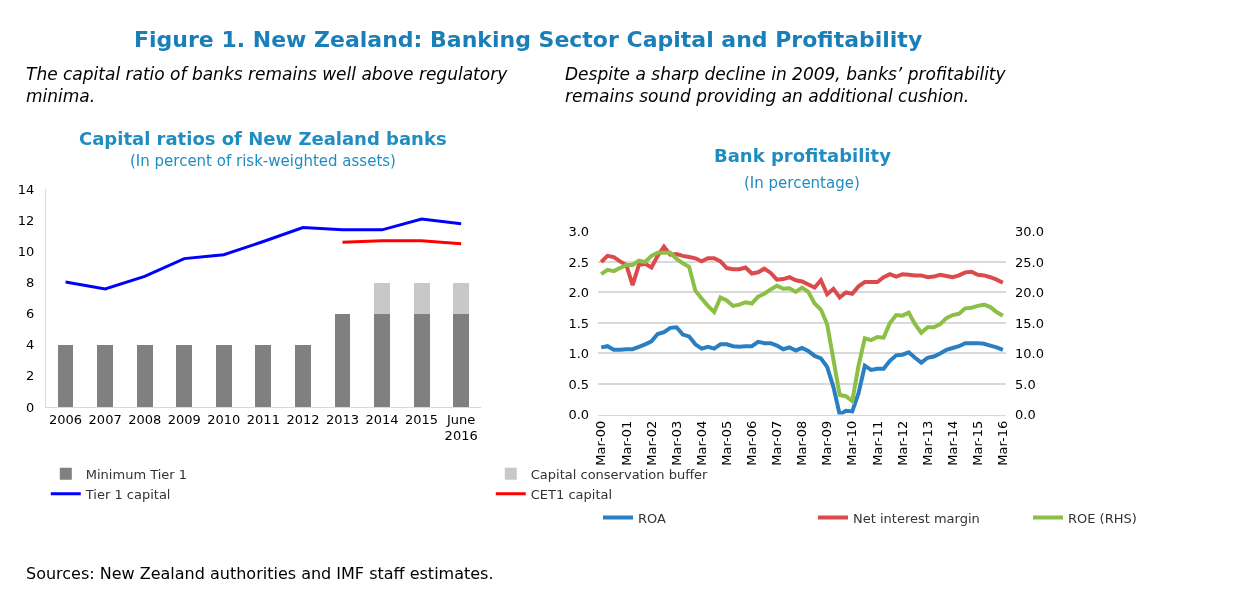 This screenshot has height=598, width=1243. What do you see at coordinates (1029, 232) in the screenshot?
I see `y2-tick-label: 30.0` at bounding box center [1029, 232].